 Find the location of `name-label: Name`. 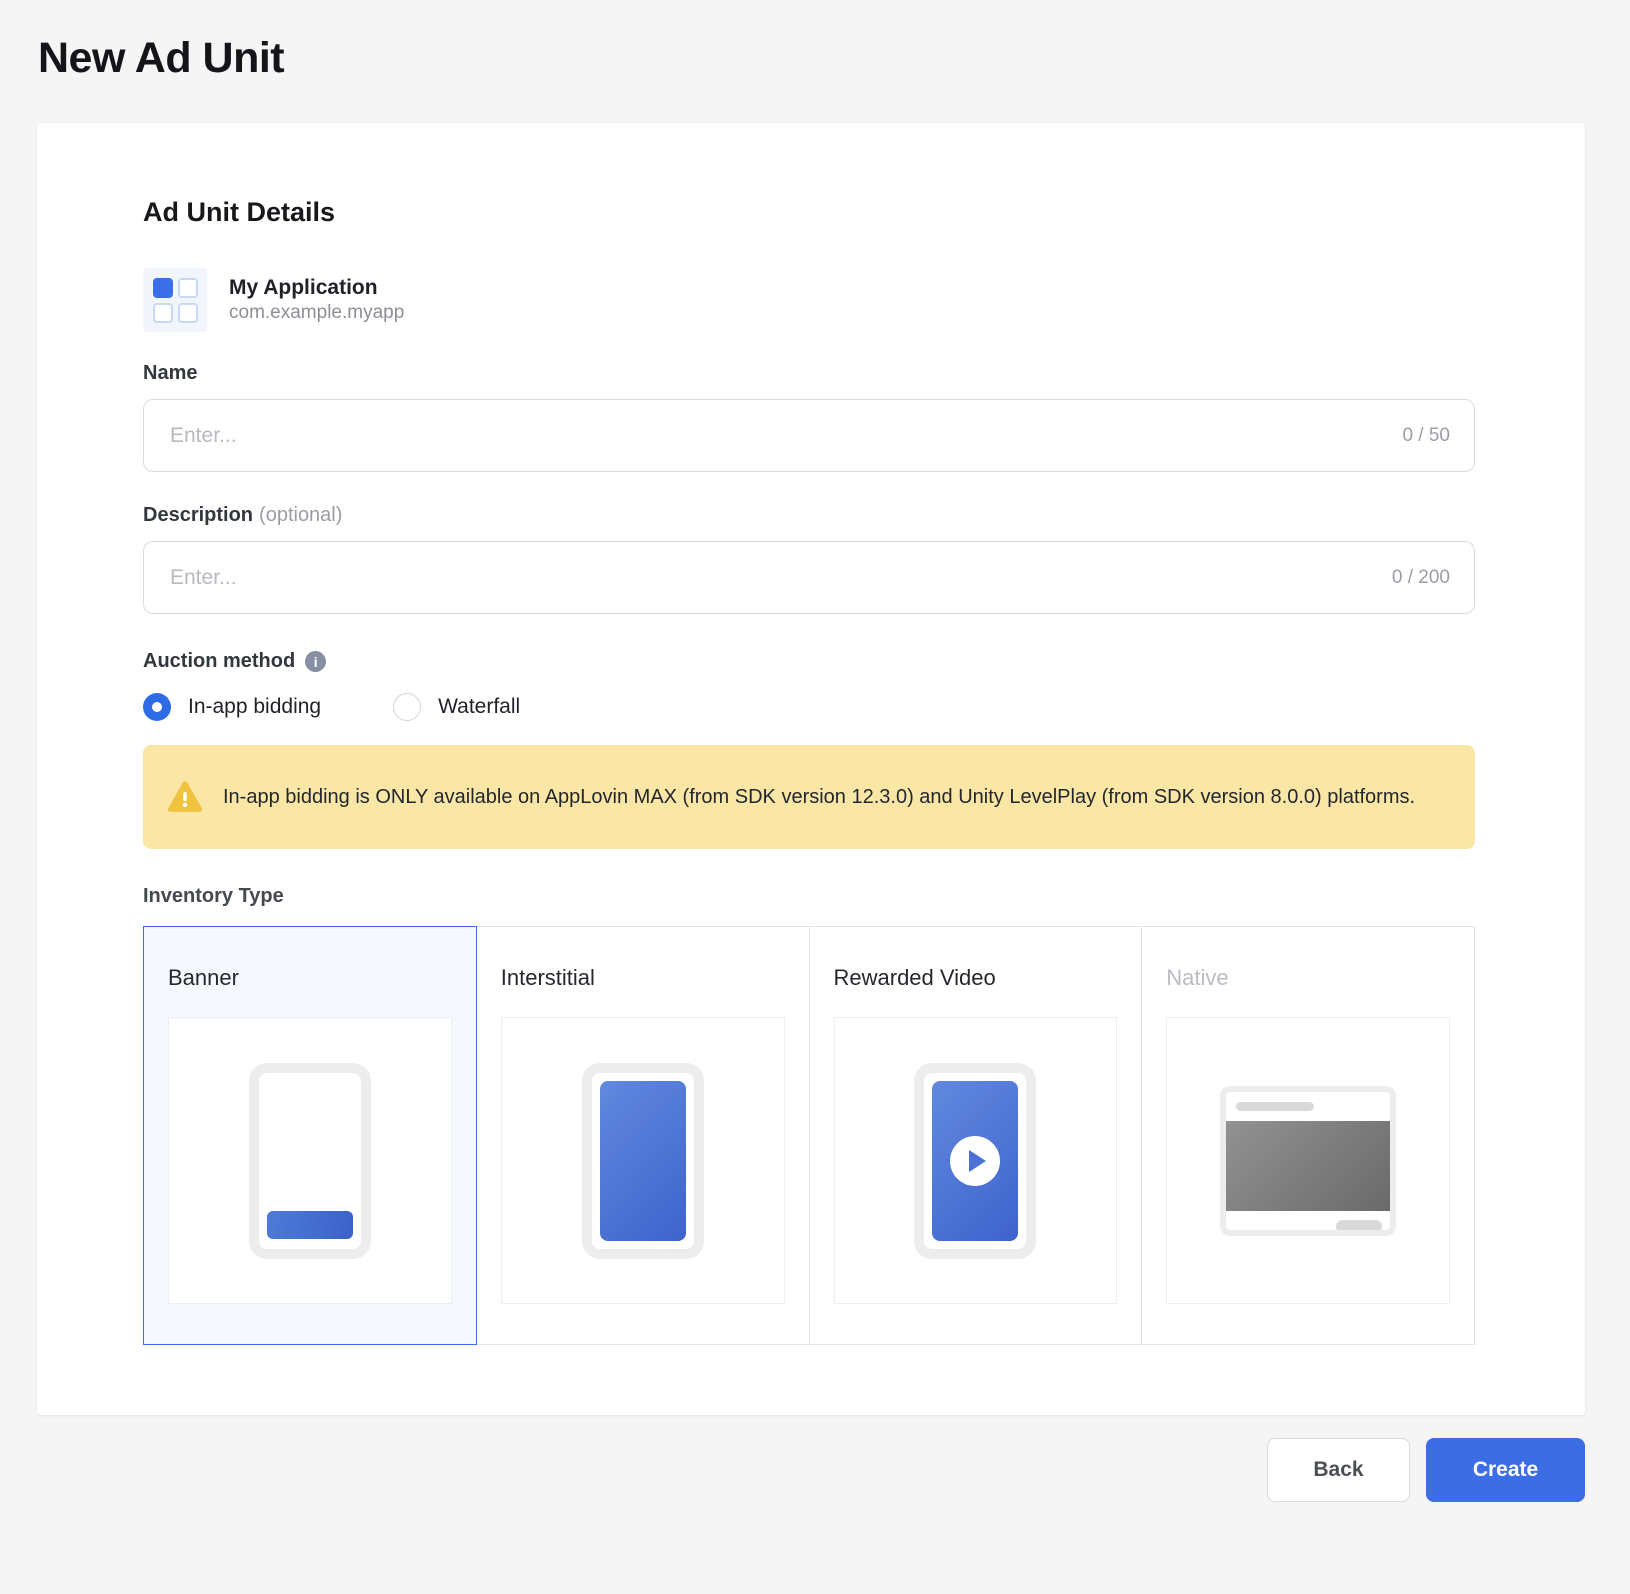

name-label: Name is located at coordinates (170, 373).